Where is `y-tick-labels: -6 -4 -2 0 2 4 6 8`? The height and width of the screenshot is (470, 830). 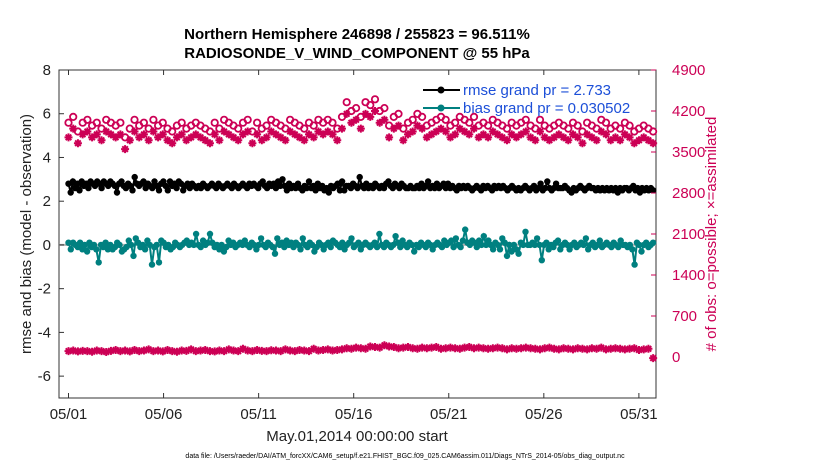
y-tick-labels: -6 -4 -2 0 2 4 6 8 is located at coordinates (44, 223).